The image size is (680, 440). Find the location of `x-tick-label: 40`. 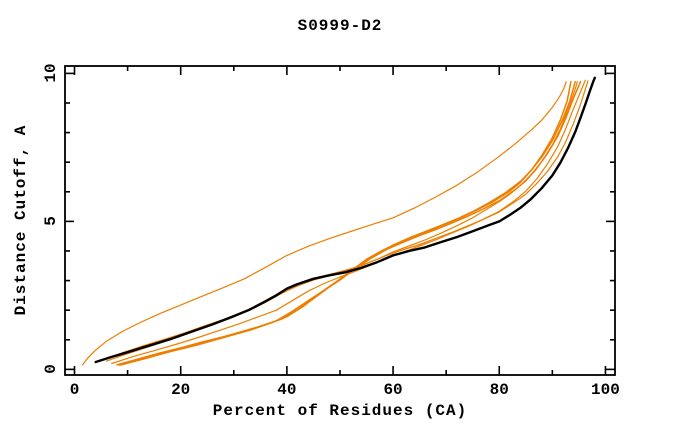

x-tick-label: 40 is located at coordinates (287, 390).